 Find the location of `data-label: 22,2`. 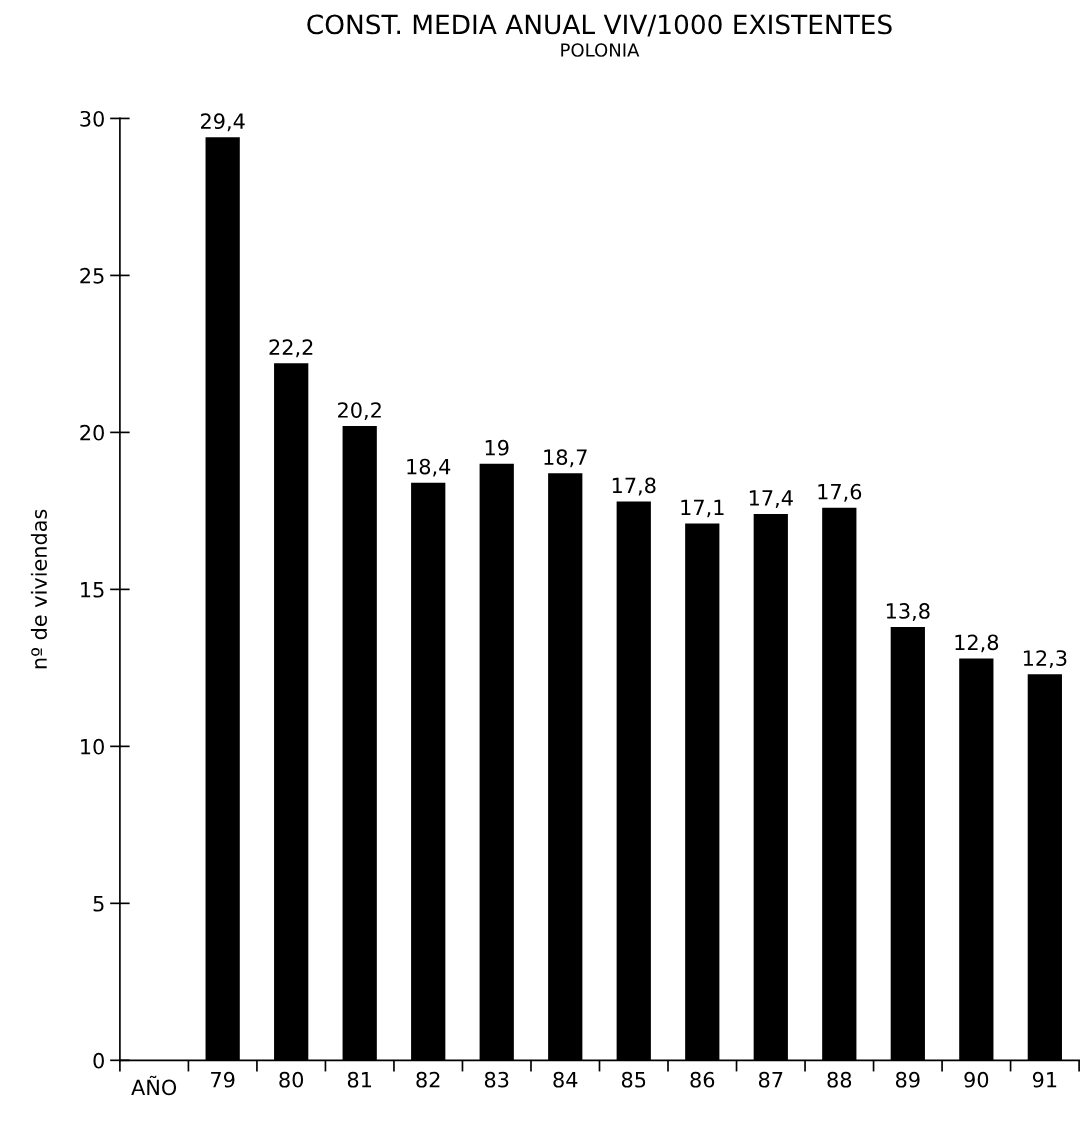

data-label: 22,2 is located at coordinates (291, 348).